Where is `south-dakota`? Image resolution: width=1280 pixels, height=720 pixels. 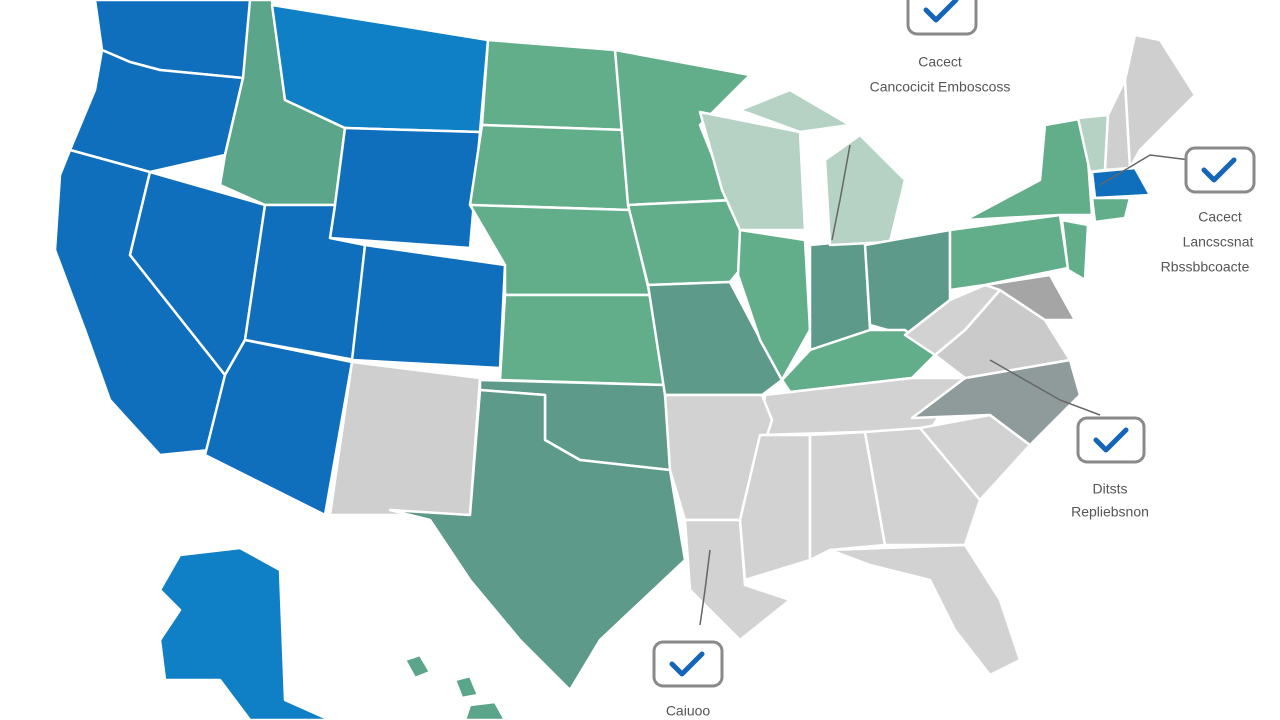
south-dakota is located at coordinates (550, 167).